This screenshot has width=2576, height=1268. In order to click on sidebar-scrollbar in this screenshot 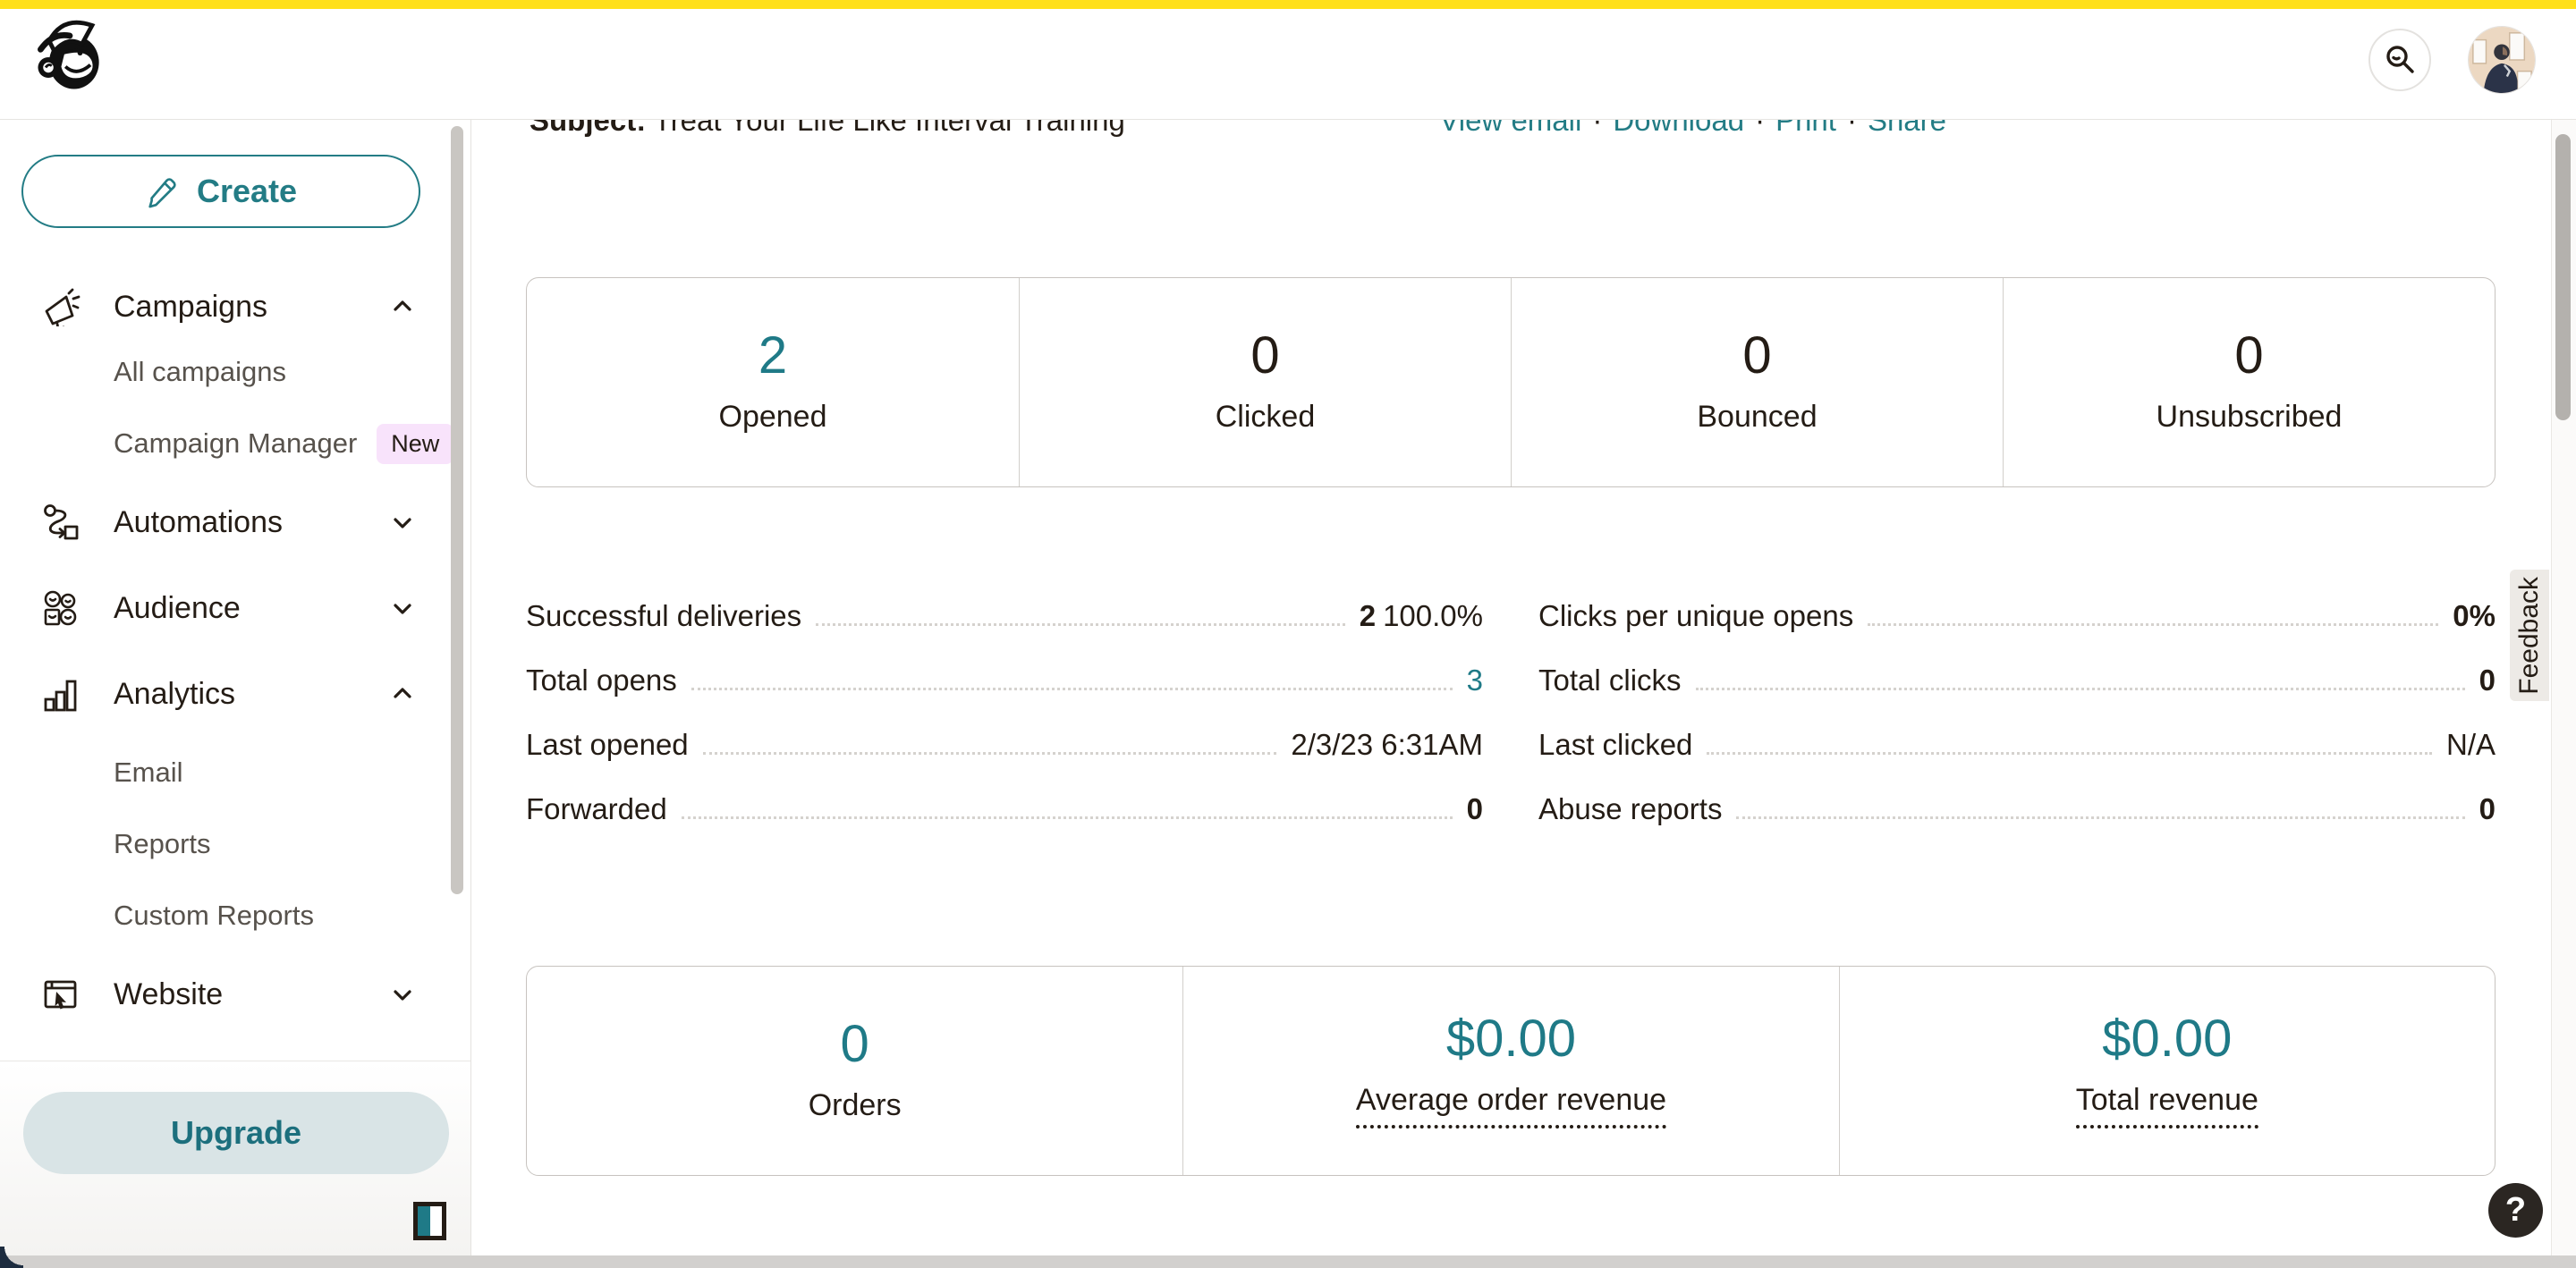, I will do `click(457, 510)`.